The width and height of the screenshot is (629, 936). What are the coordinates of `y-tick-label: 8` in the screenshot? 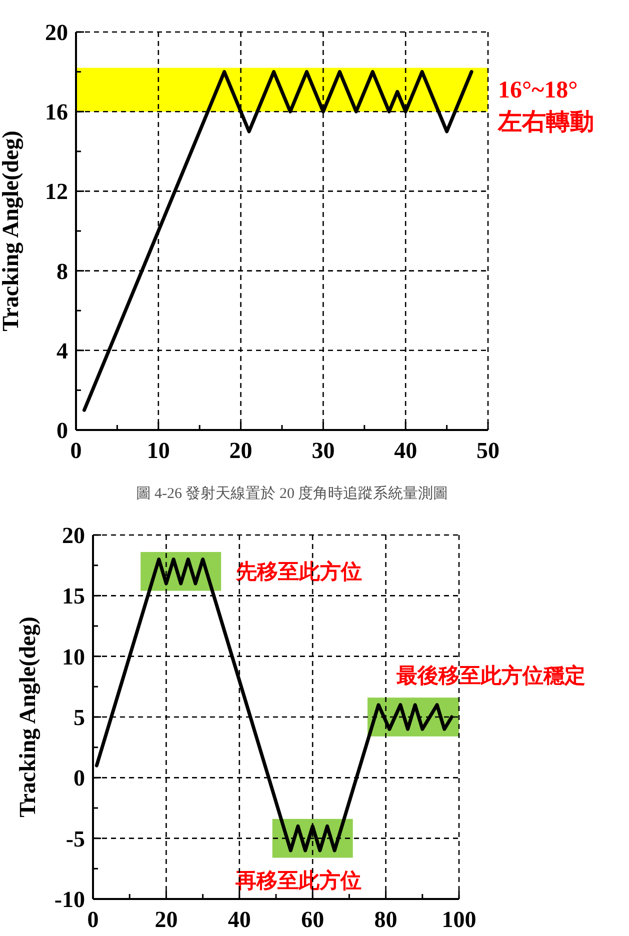 It's located at (62, 271).